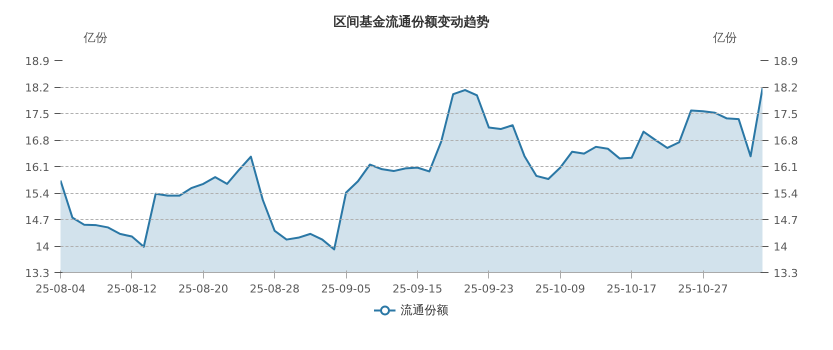 The image size is (833, 350). I want to click on y2-tick-label: 17.5, so click(786, 114).